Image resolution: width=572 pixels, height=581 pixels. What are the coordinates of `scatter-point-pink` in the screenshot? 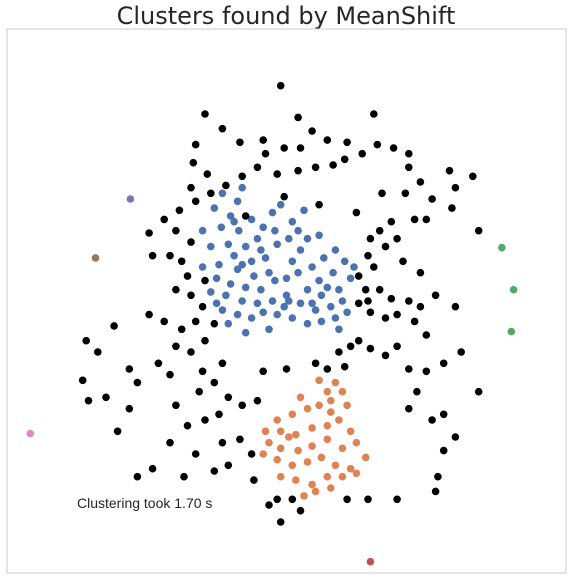 It's located at (30, 433).